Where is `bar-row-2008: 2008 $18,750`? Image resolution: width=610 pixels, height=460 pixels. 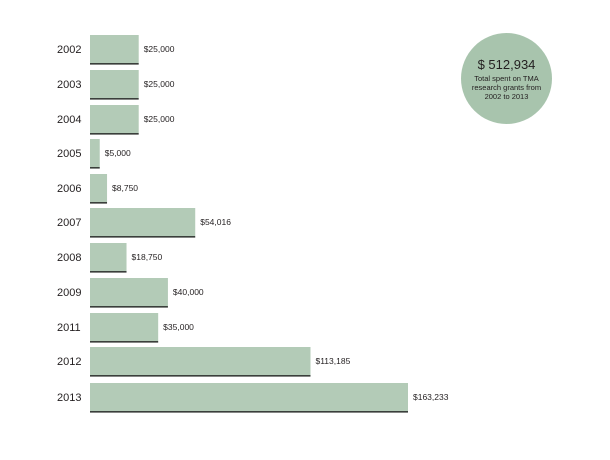
bar-row-2008: 2008 $18,750 is located at coordinates (110, 258).